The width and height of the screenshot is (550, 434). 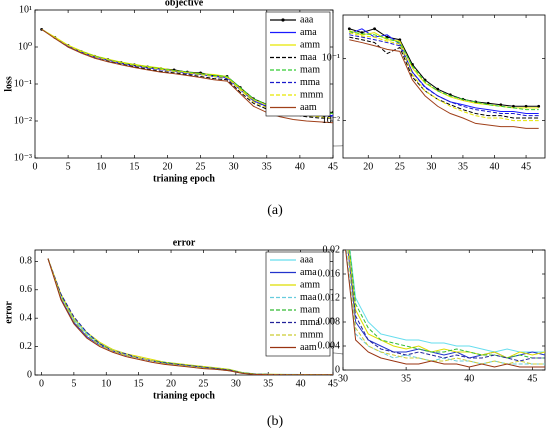 What do you see at coordinates (329, 273) in the screenshot?
I see `y-tick-label: 0.016` at bounding box center [329, 273].